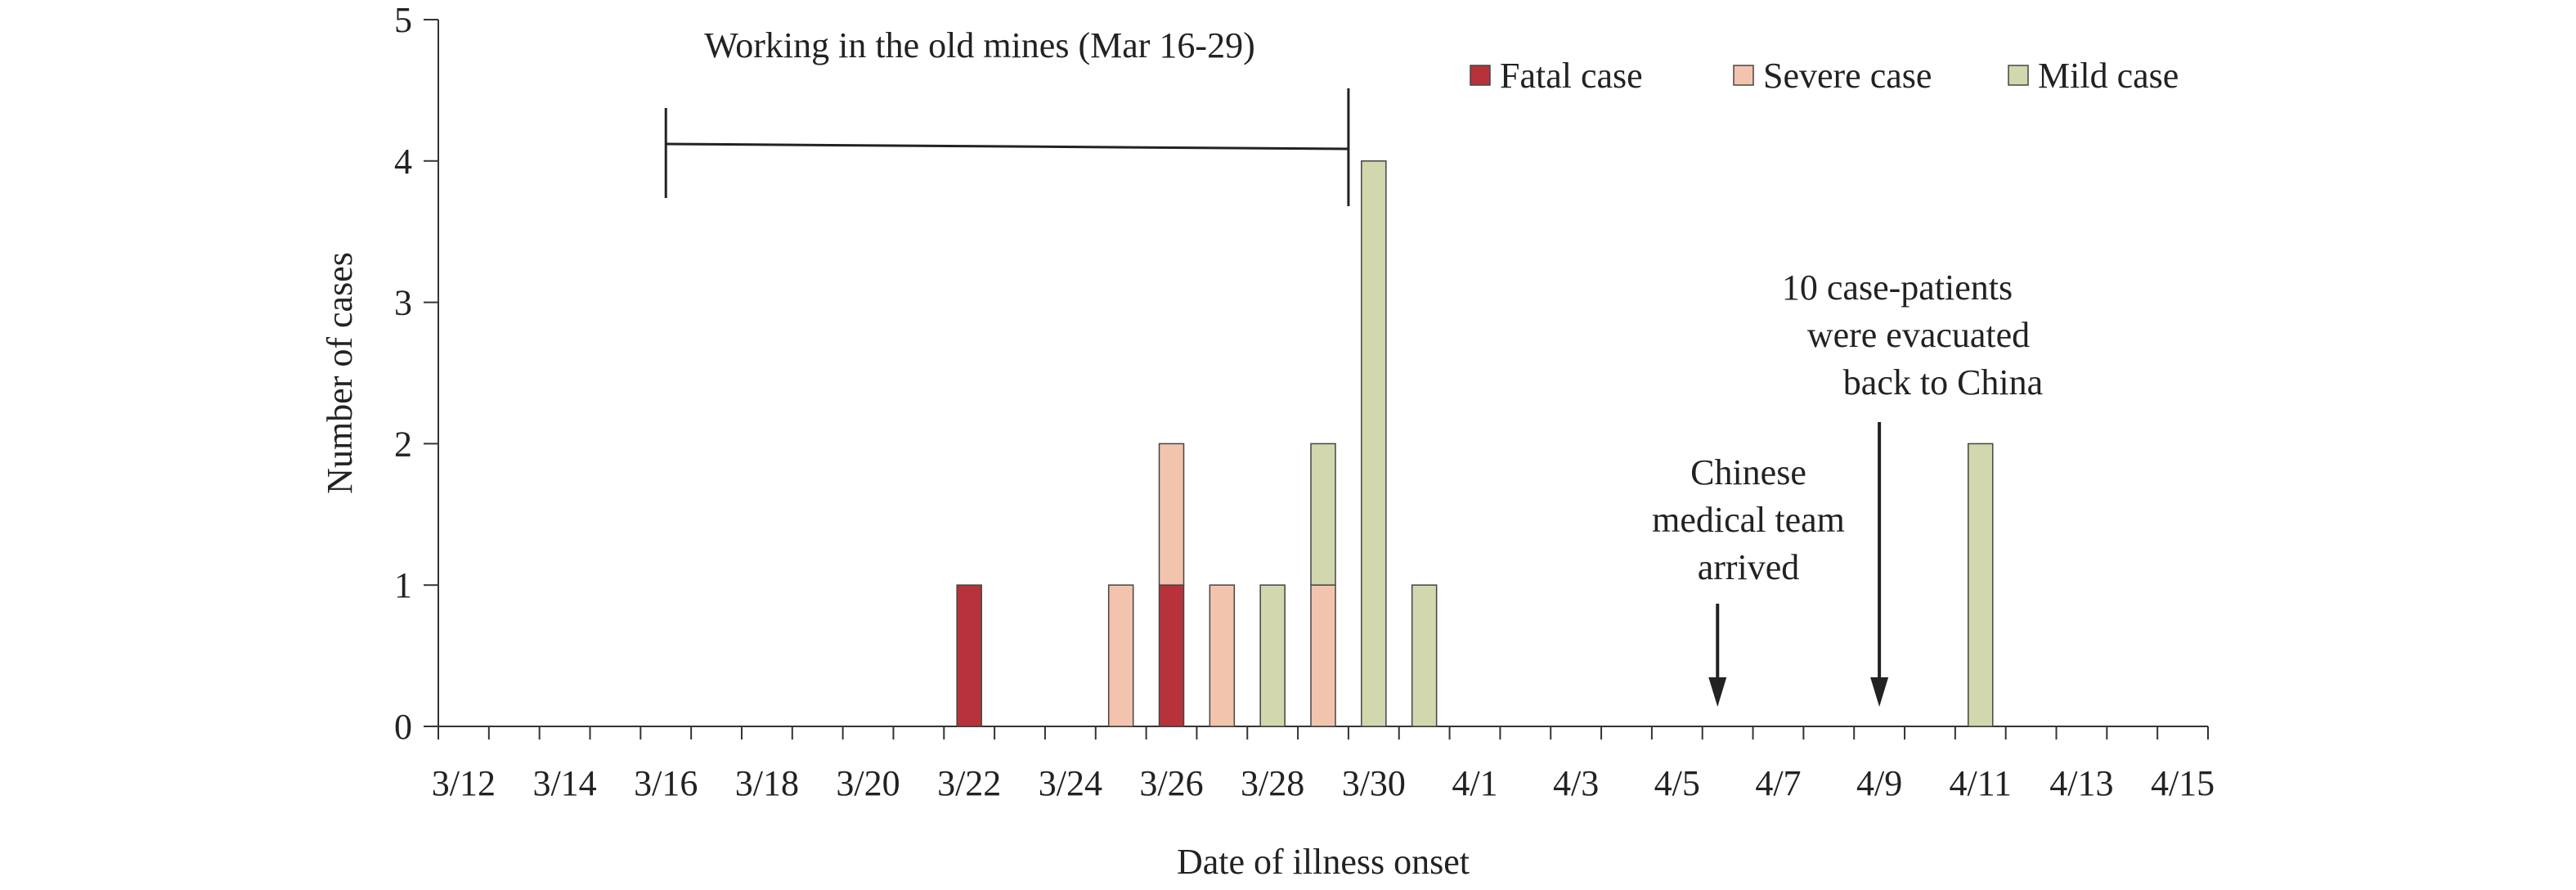 The width and height of the screenshot is (2576, 890). Describe the element at coordinates (1778, 783) in the screenshot. I see `x-tick-label-4-7: 4/7` at that location.